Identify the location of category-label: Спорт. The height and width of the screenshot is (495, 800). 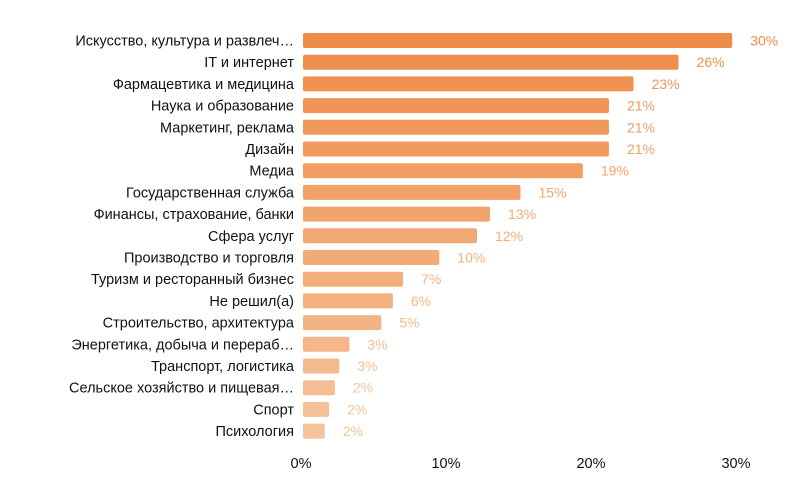
(273, 410).